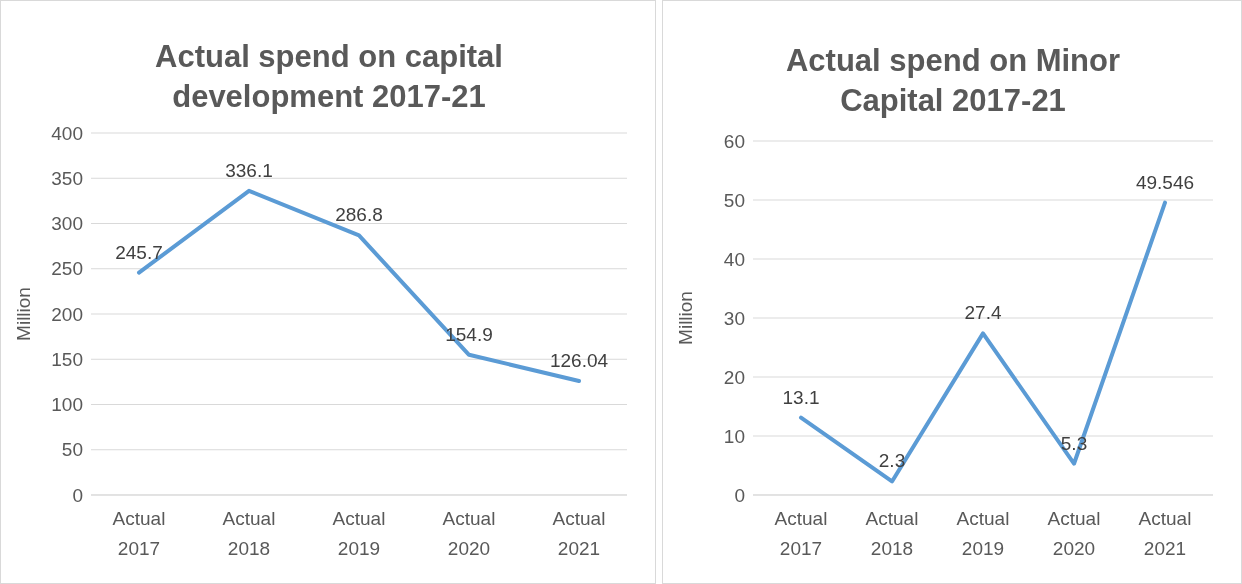 The image size is (1242, 584). Describe the element at coordinates (67, 359) in the screenshot. I see `y-tick-label: 150` at that location.